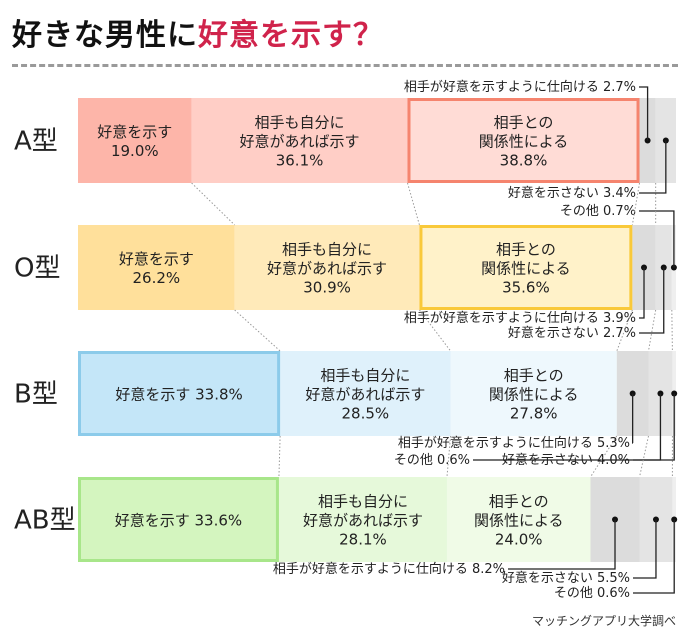  What do you see at coordinates (36, 142) in the screenshot?
I see `row-label-0: A型` at bounding box center [36, 142].